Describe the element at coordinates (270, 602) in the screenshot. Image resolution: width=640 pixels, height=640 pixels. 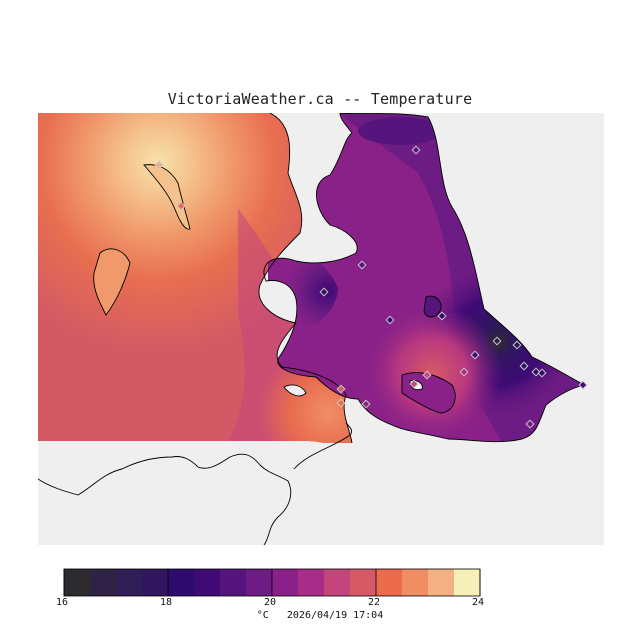
I see `legend-tick-label: 20` at that location.